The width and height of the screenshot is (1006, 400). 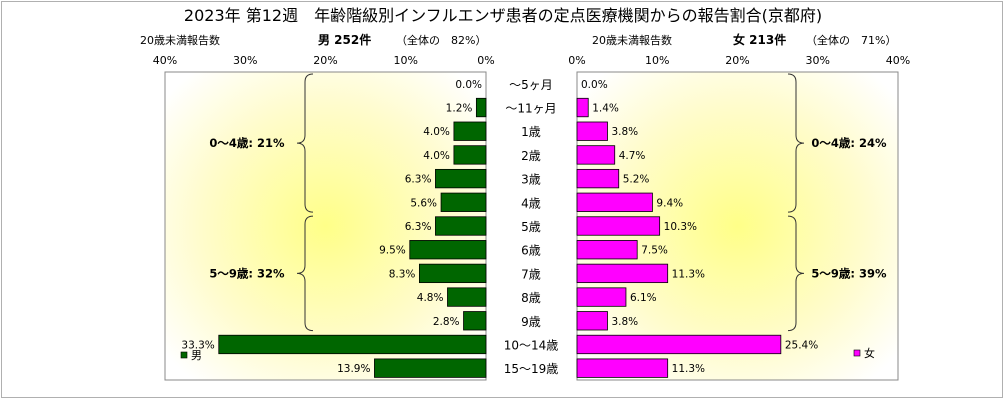 What do you see at coordinates (196, 355) in the screenshot?
I see `male-legend-label: 男` at bounding box center [196, 355].